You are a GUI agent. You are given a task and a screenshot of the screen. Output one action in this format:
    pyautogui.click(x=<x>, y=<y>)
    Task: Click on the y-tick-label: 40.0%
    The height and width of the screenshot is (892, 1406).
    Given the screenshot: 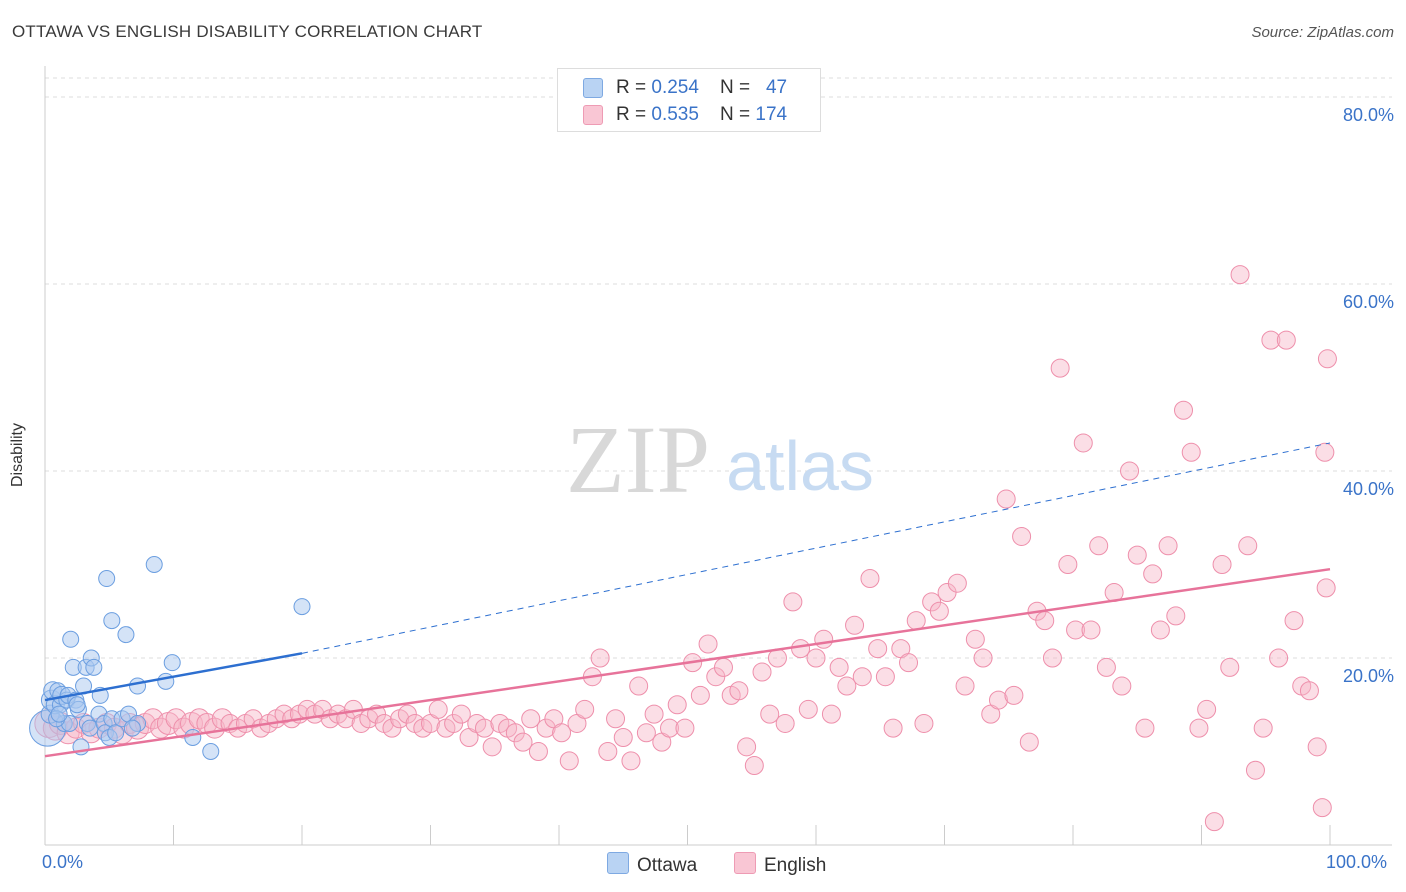 What is the action you would take?
    pyautogui.click(x=1368, y=489)
    